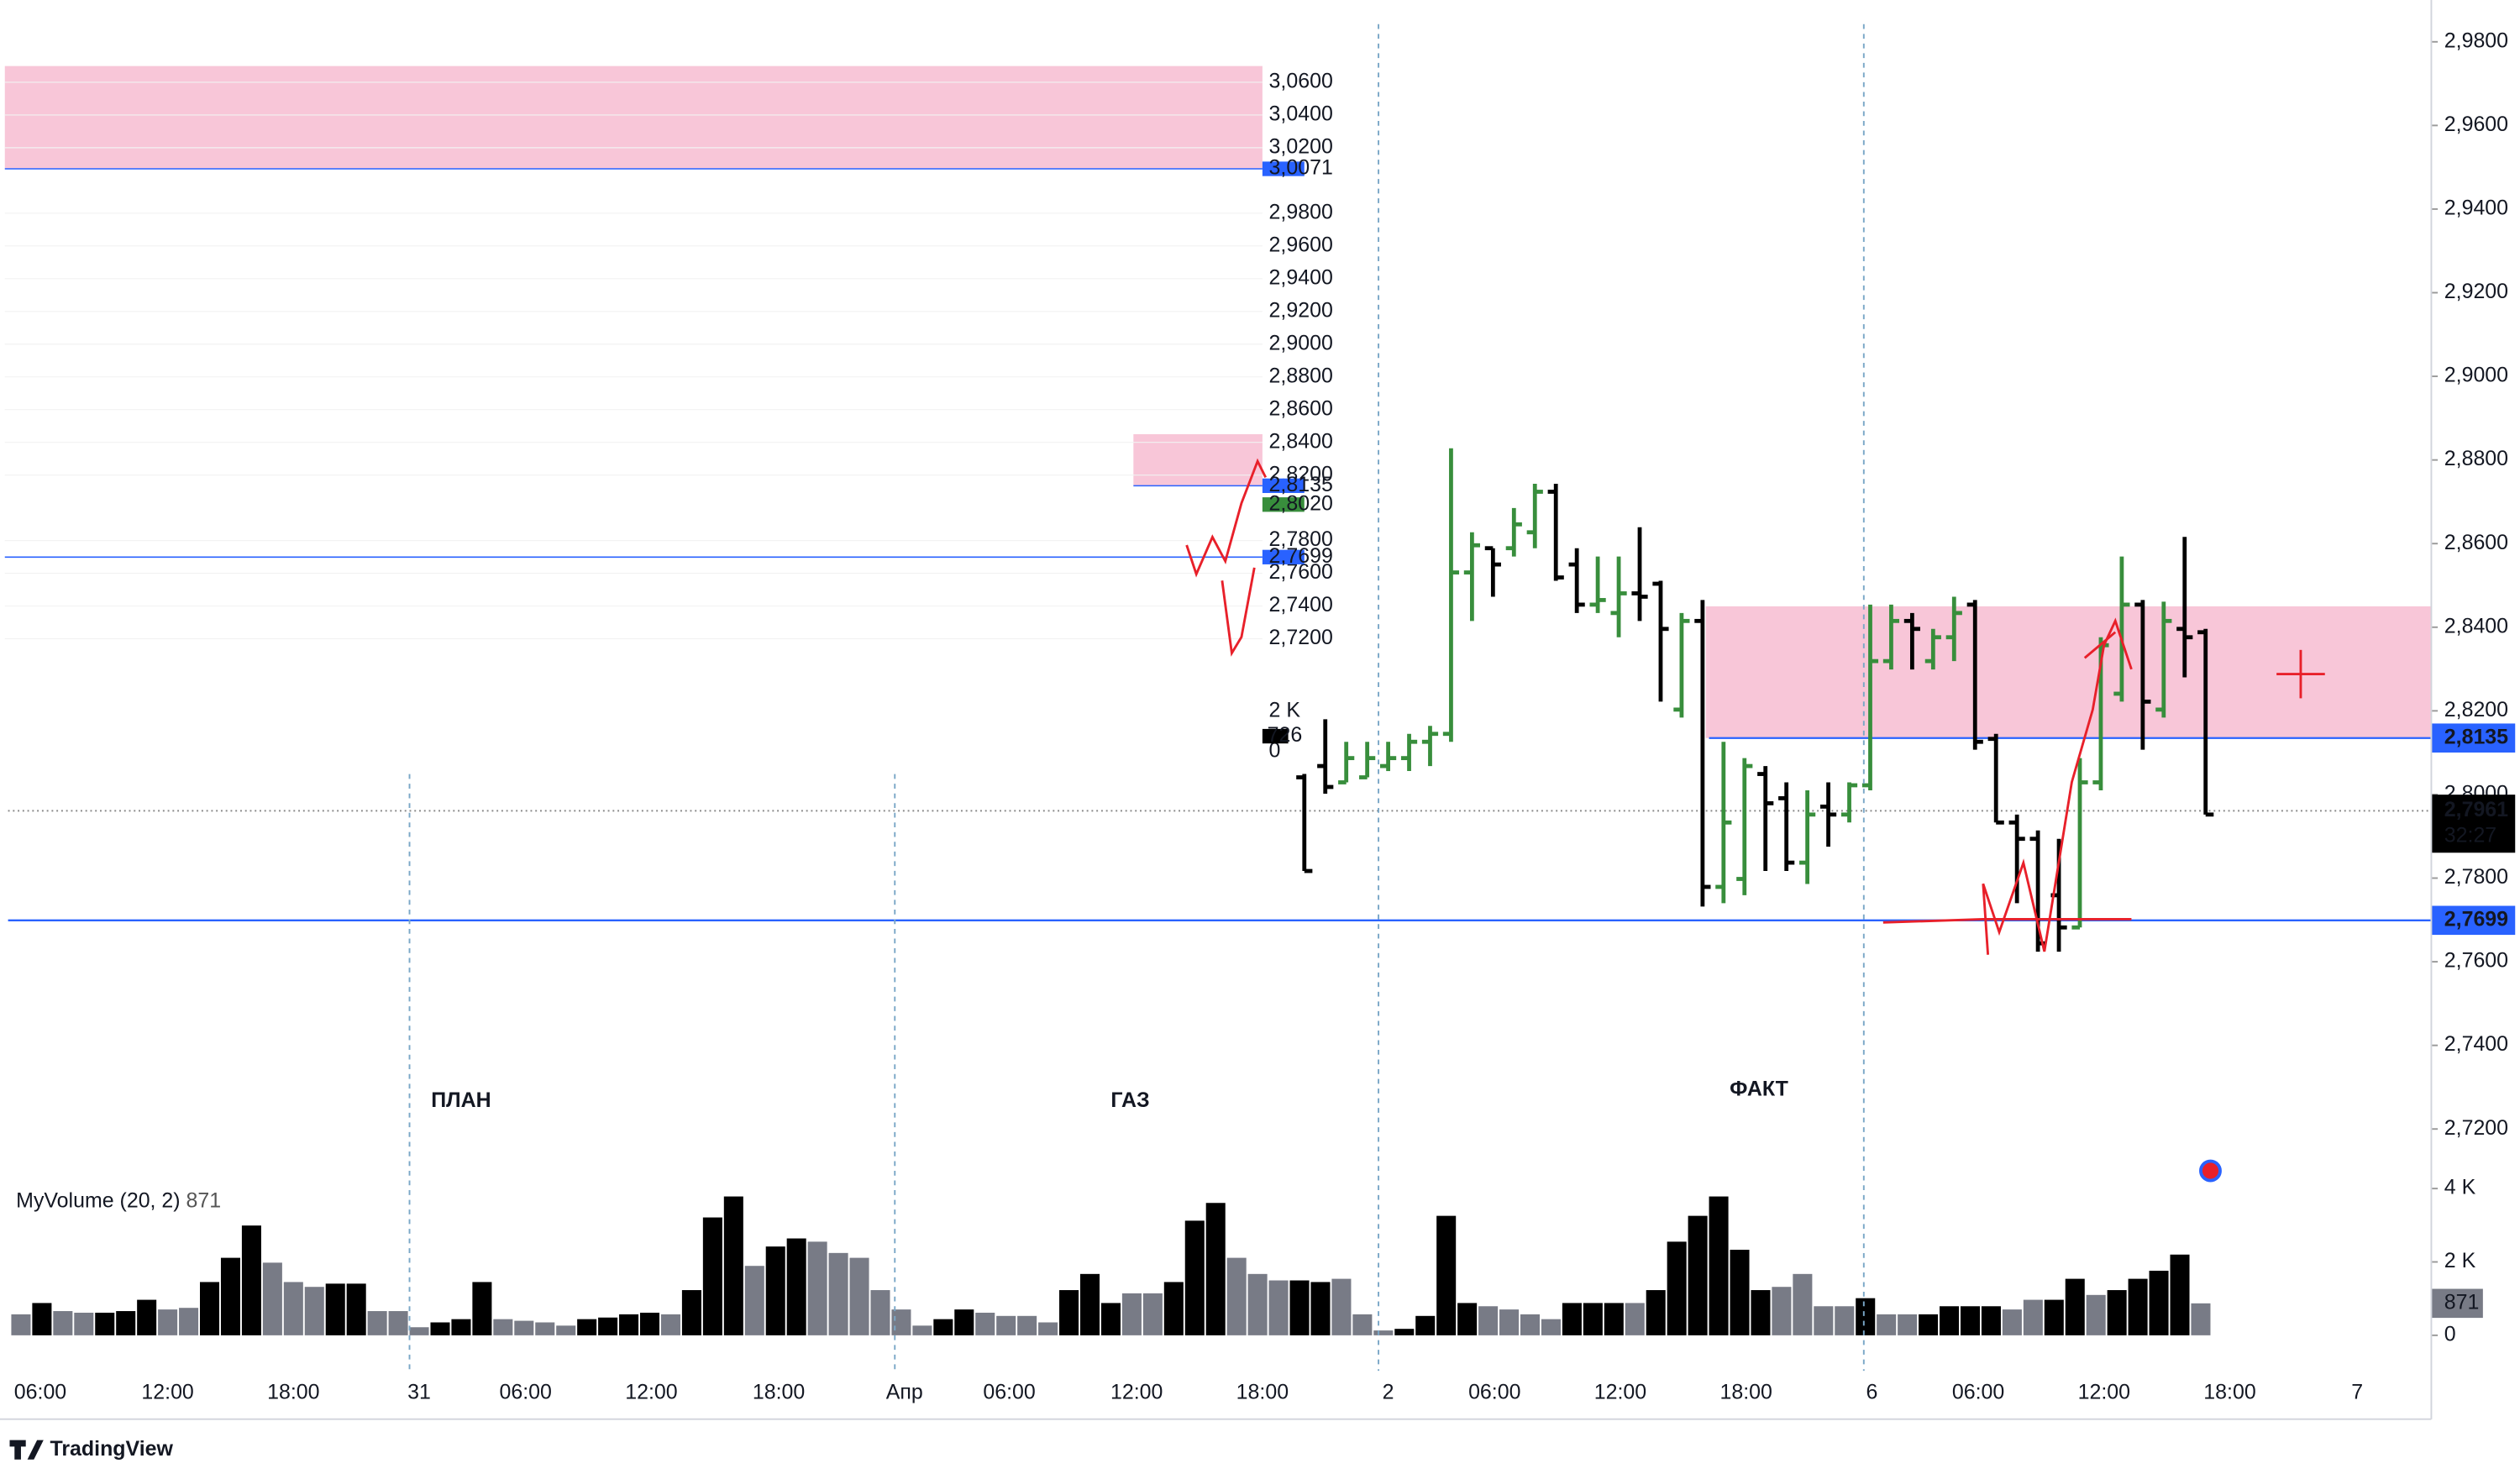 The height and width of the screenshot is (1474, 2520). Describe the element at coordinates (2476, 625) in the screenshot. I see `y-tick-label: 2,8400` at that location.